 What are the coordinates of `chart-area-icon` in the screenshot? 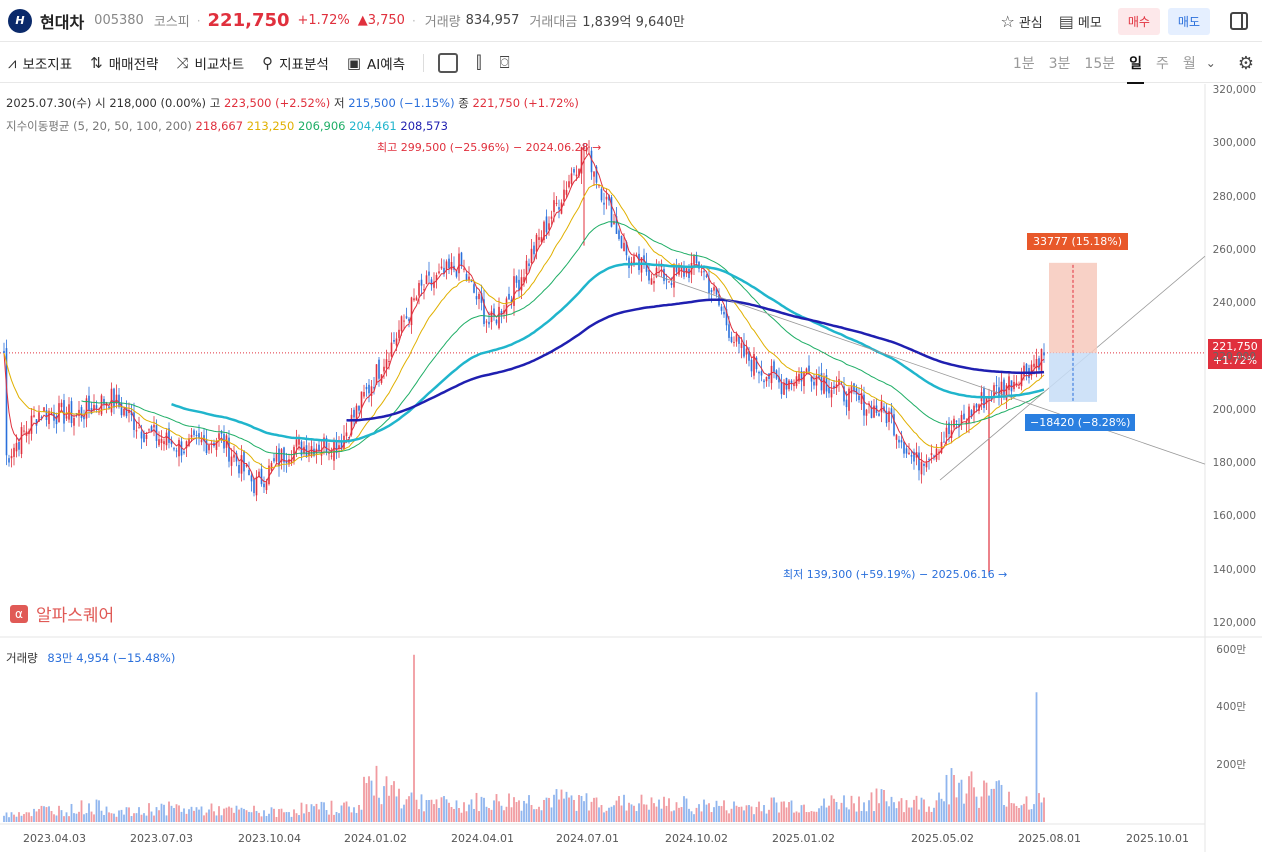 It's located at (448, 62).